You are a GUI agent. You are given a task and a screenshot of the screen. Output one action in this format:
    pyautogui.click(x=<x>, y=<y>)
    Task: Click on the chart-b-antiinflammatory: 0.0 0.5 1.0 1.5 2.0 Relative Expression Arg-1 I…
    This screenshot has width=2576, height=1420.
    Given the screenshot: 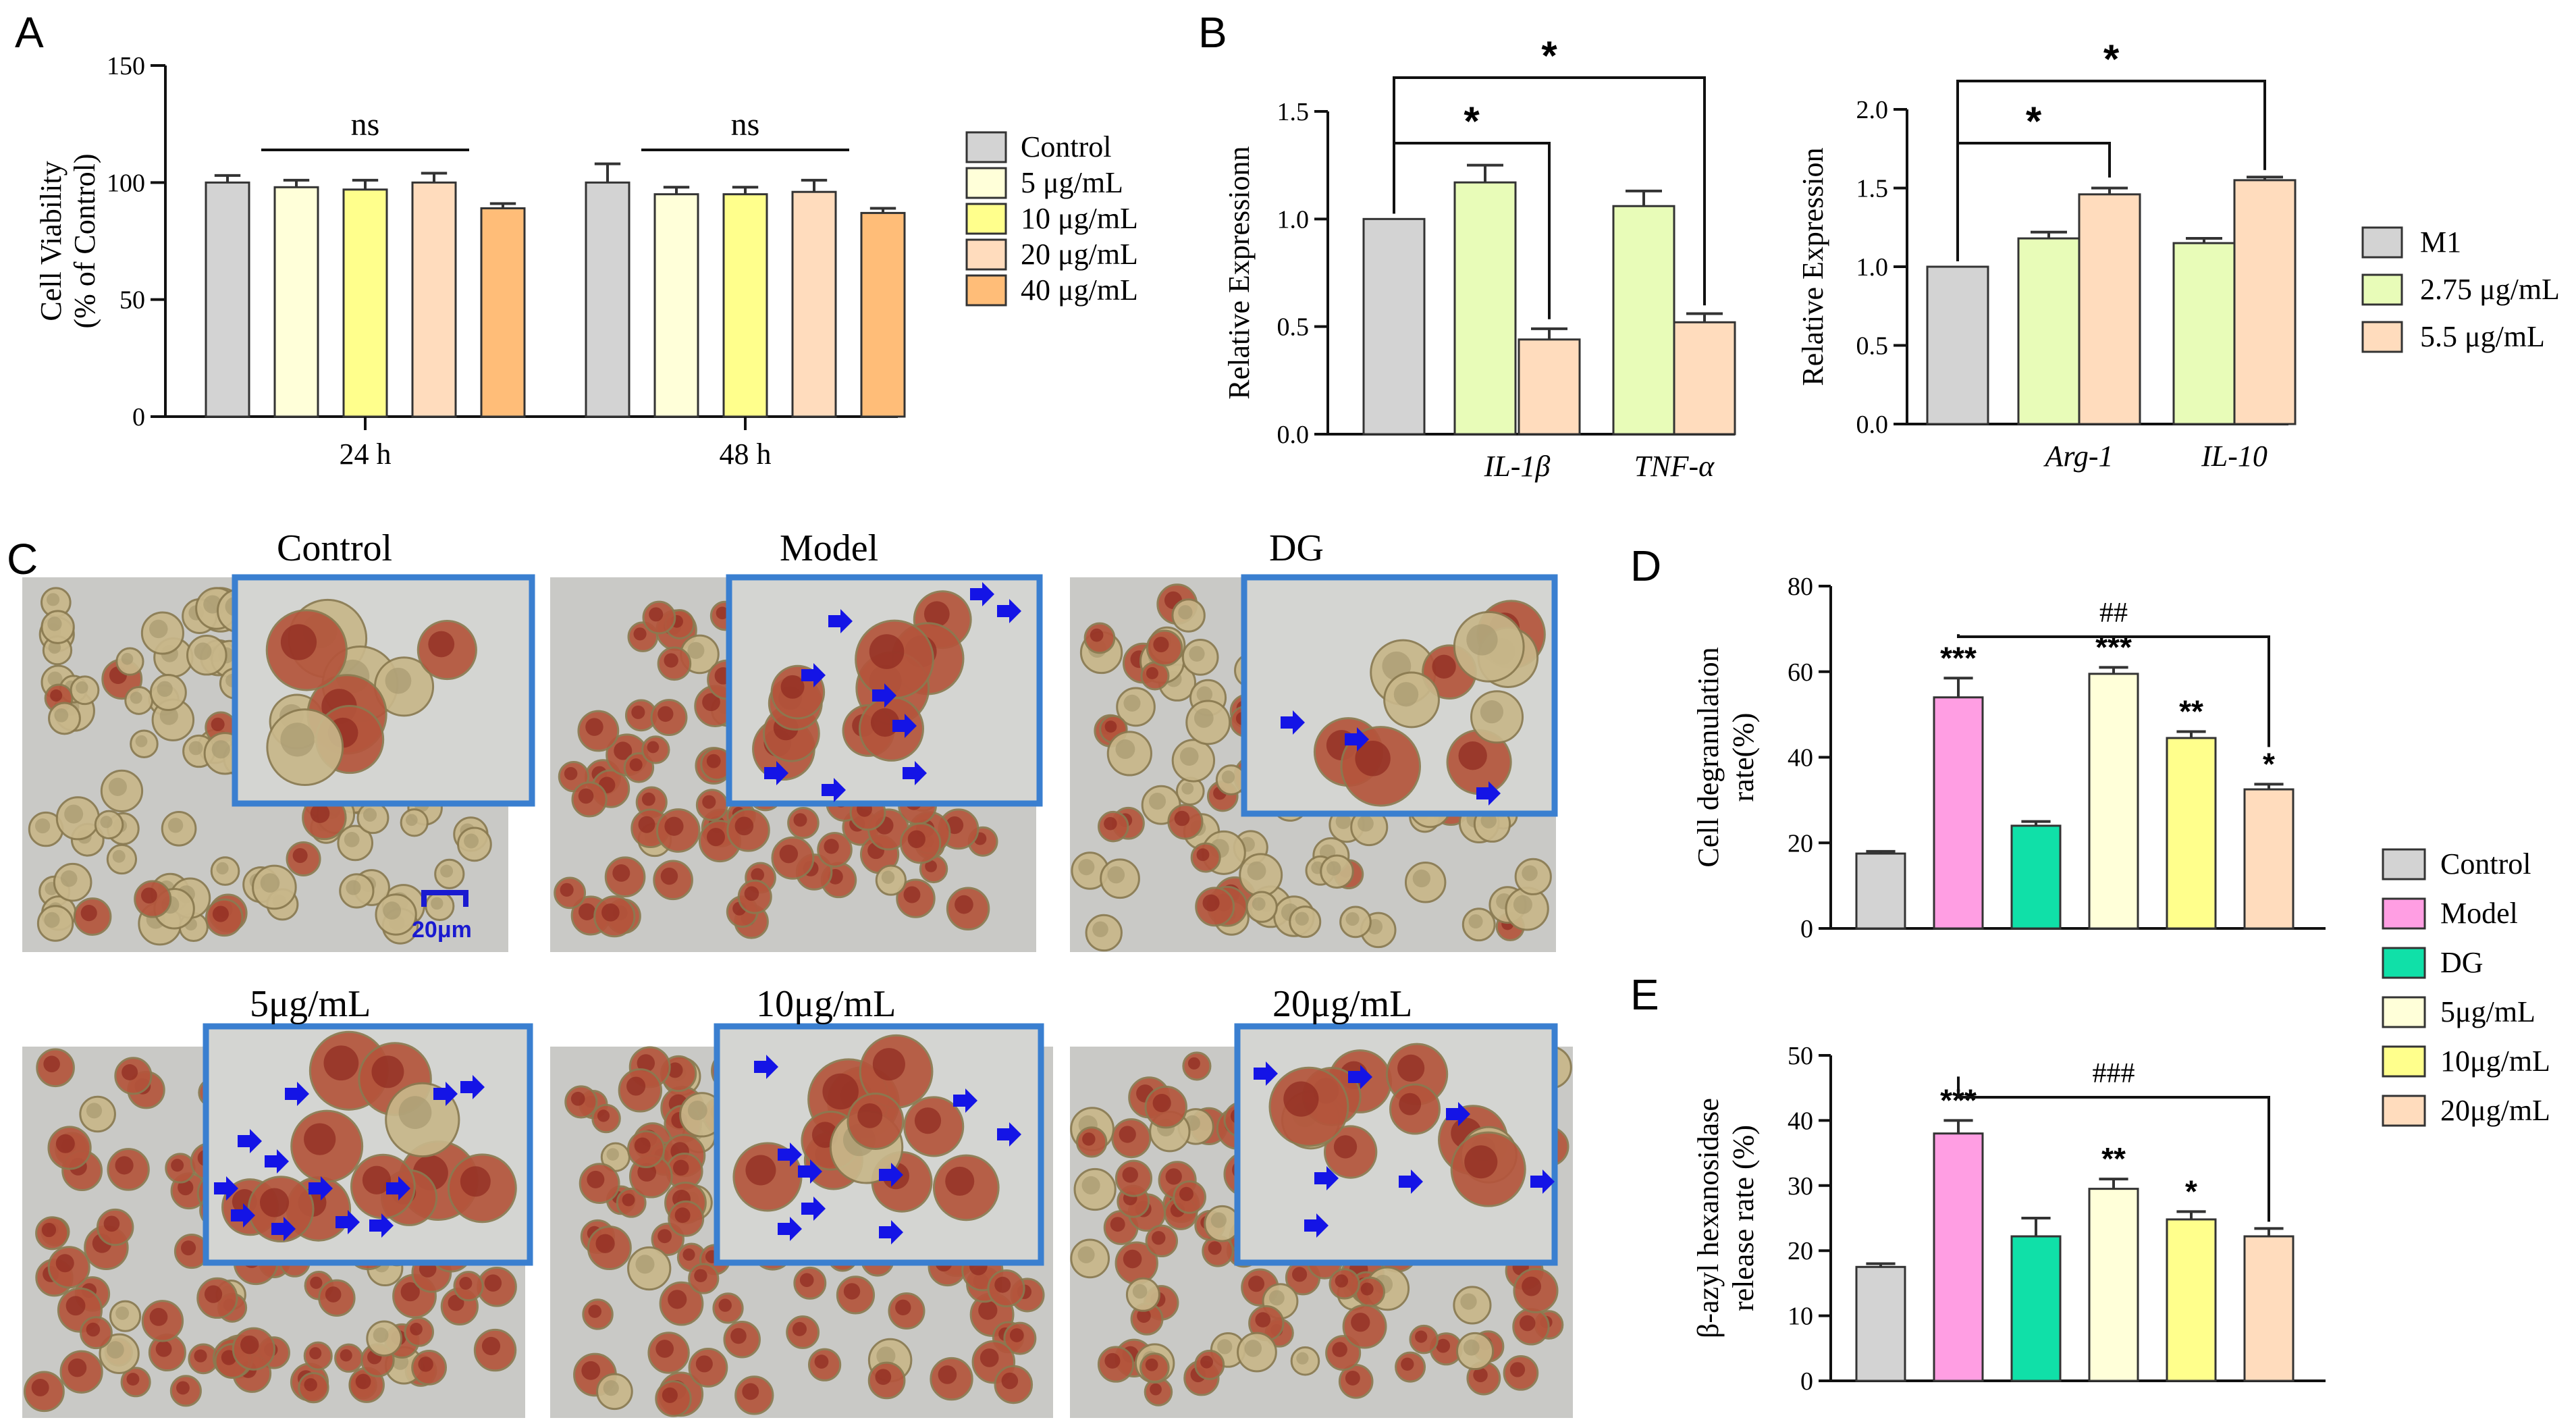 What is the action you would take?
    pyautogui.click(x=2178, y=254)
    